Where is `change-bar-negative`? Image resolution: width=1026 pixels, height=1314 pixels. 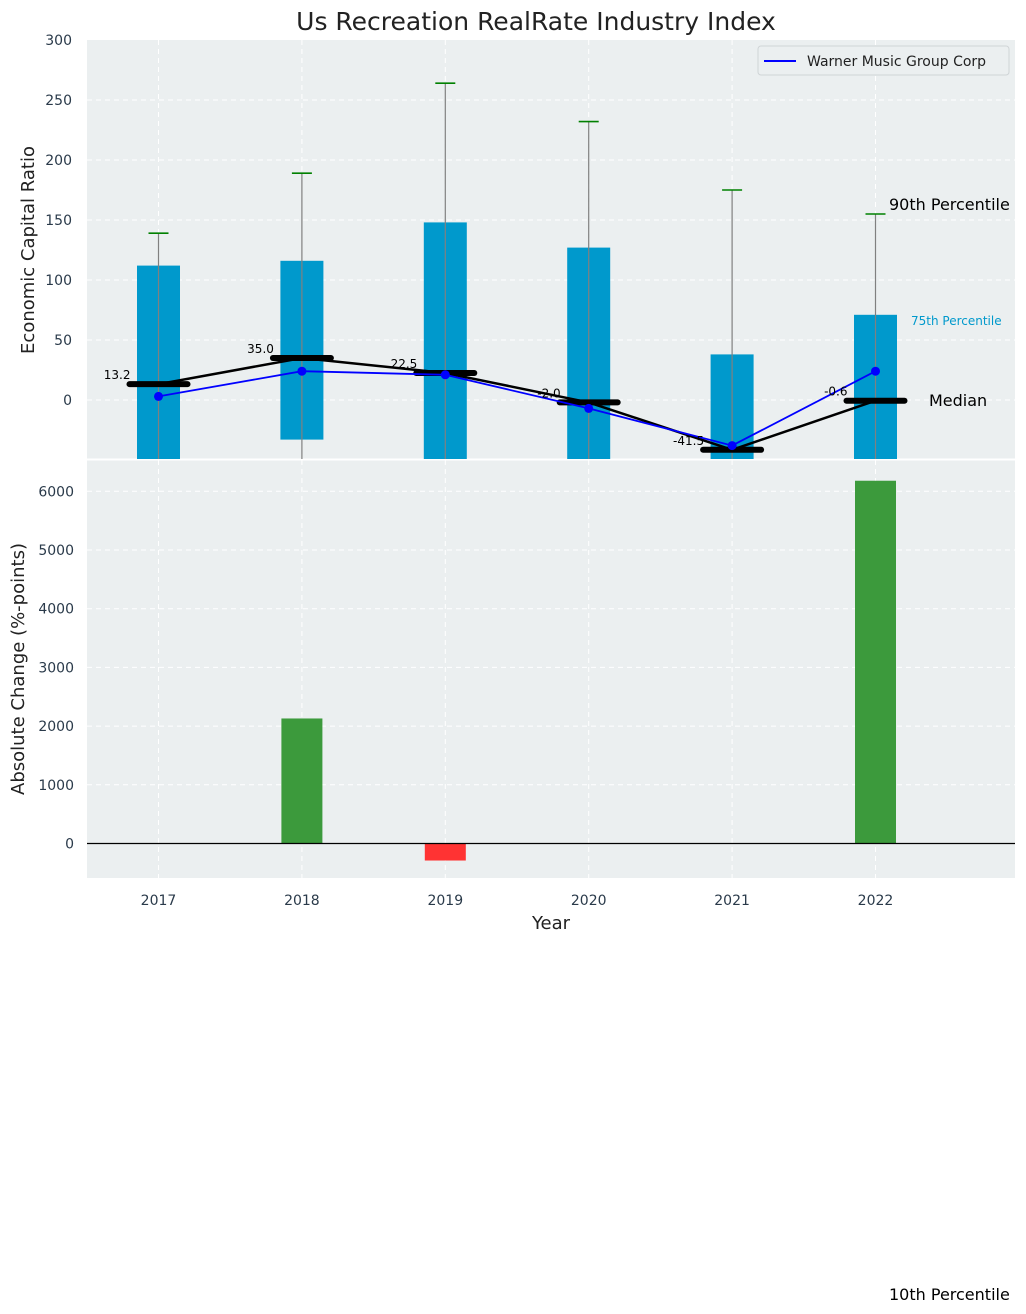
change-bar-negative is located at coordinates (445, 852).